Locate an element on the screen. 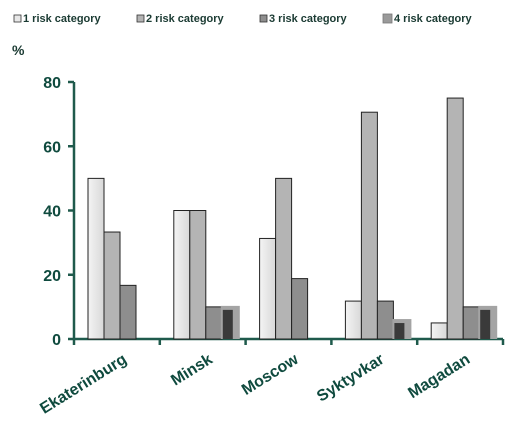 This screenshot has height=438, width=520. bar-syktyvkar-s1 is located at coordinates (353, 320).